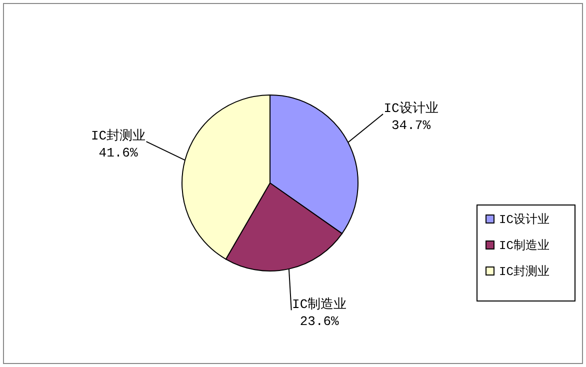 The image size is (586, 367). I want to click on legend-label: IC制造业, so click(524, 246).